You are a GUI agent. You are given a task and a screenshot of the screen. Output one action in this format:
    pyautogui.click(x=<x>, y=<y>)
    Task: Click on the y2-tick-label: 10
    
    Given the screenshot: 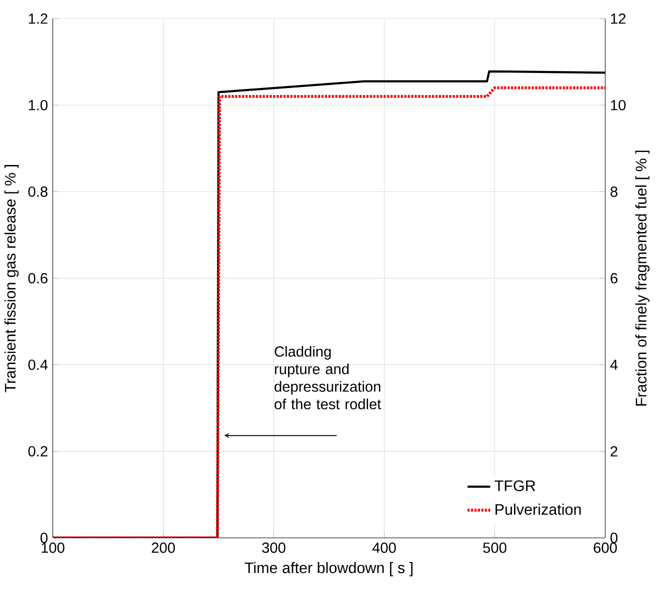 What is the action you would take?
    pyautogui.click(x=618, y=105)
    